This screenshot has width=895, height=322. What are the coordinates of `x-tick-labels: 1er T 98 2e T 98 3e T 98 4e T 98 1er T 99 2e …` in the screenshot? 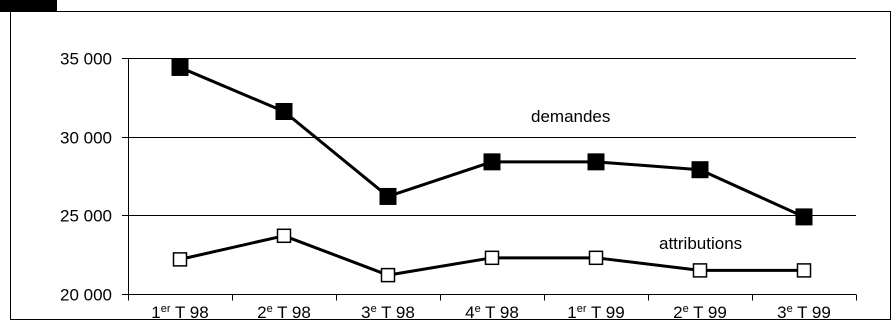 It's located at (491, 312).